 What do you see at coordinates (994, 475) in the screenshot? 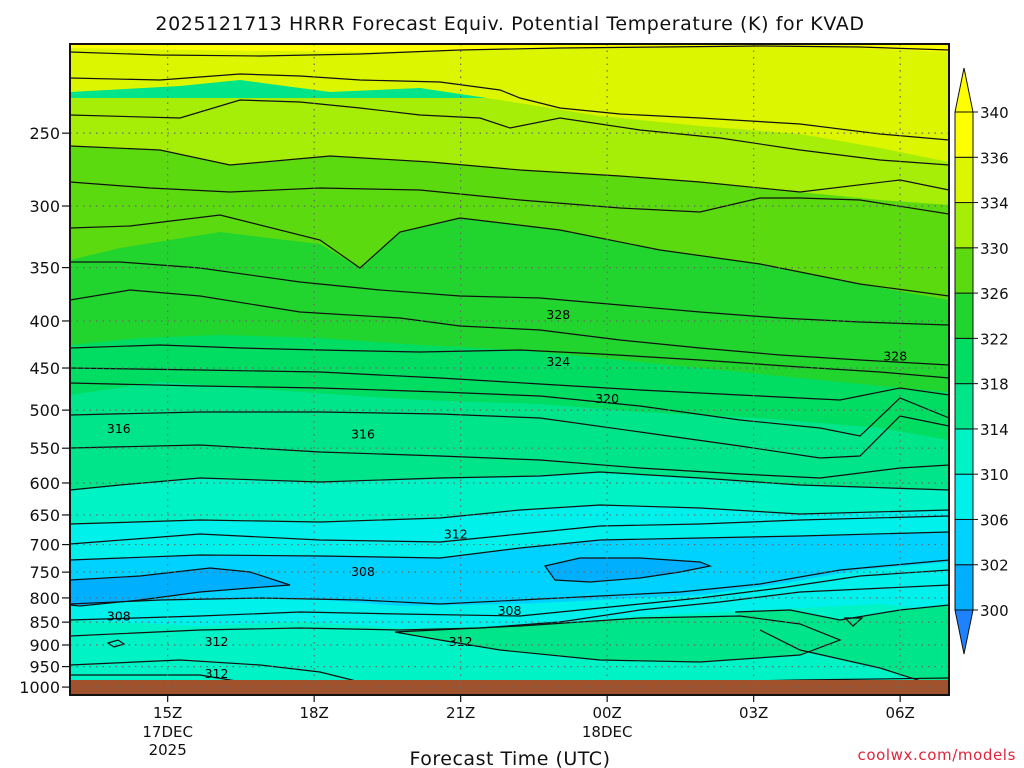
I see `colorbar-label-310: 310` at bounding box center [994, 475].